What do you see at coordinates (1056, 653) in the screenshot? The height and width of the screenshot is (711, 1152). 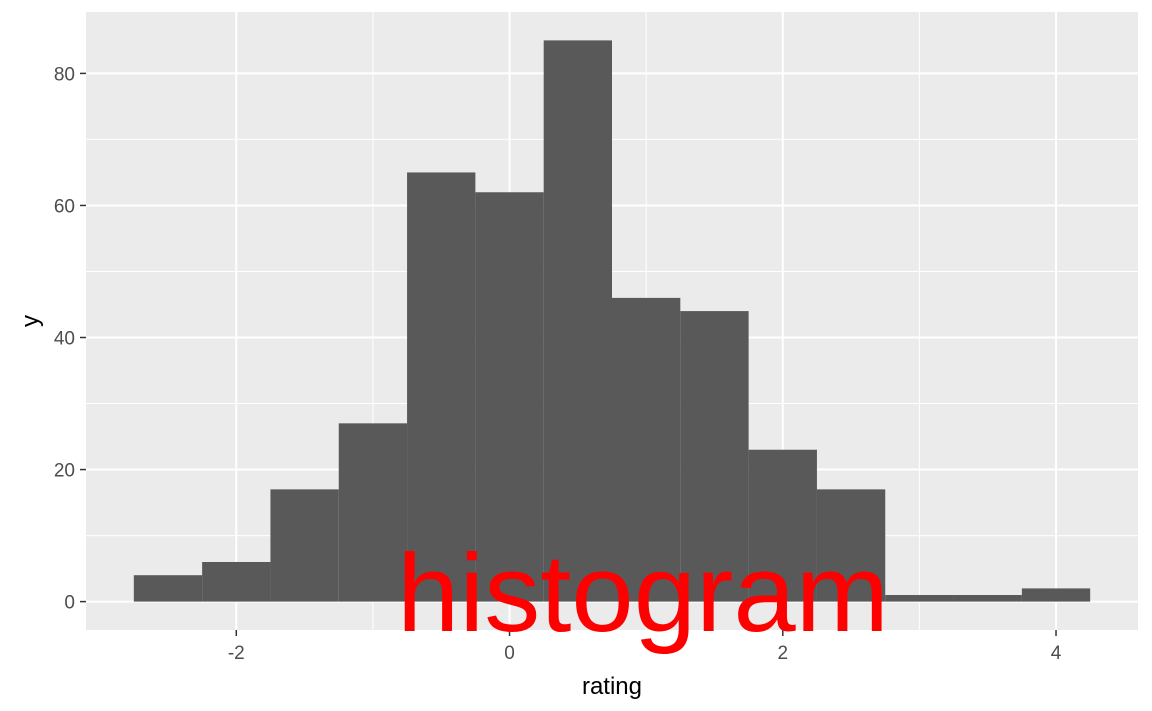 I see `x-tick-label: 4` at bounding box center [1056, 653].